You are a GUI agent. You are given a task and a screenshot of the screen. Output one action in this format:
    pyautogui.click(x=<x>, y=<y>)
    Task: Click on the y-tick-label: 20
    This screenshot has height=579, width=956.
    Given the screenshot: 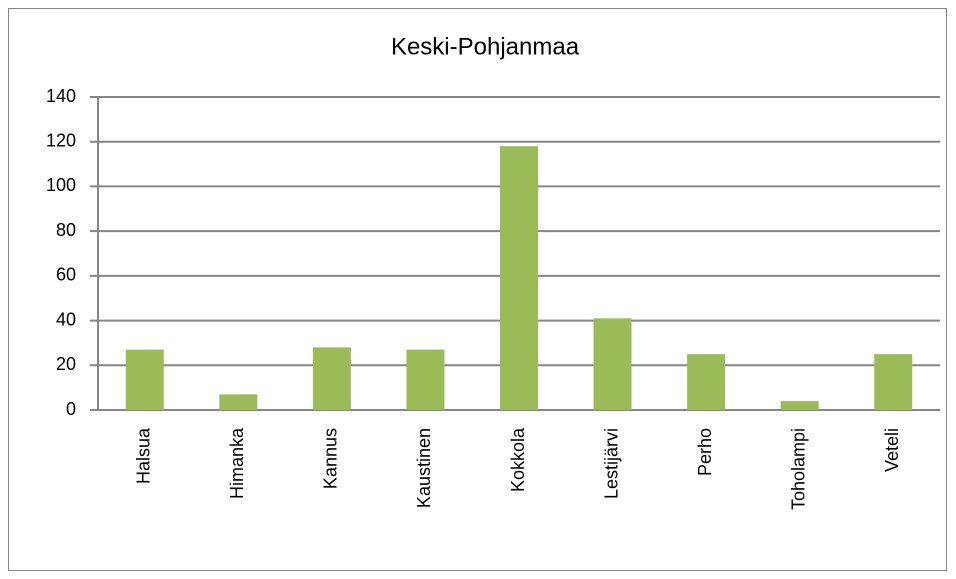 What is the action you would take?
    pyautogui.click(x=66, y=364)
    